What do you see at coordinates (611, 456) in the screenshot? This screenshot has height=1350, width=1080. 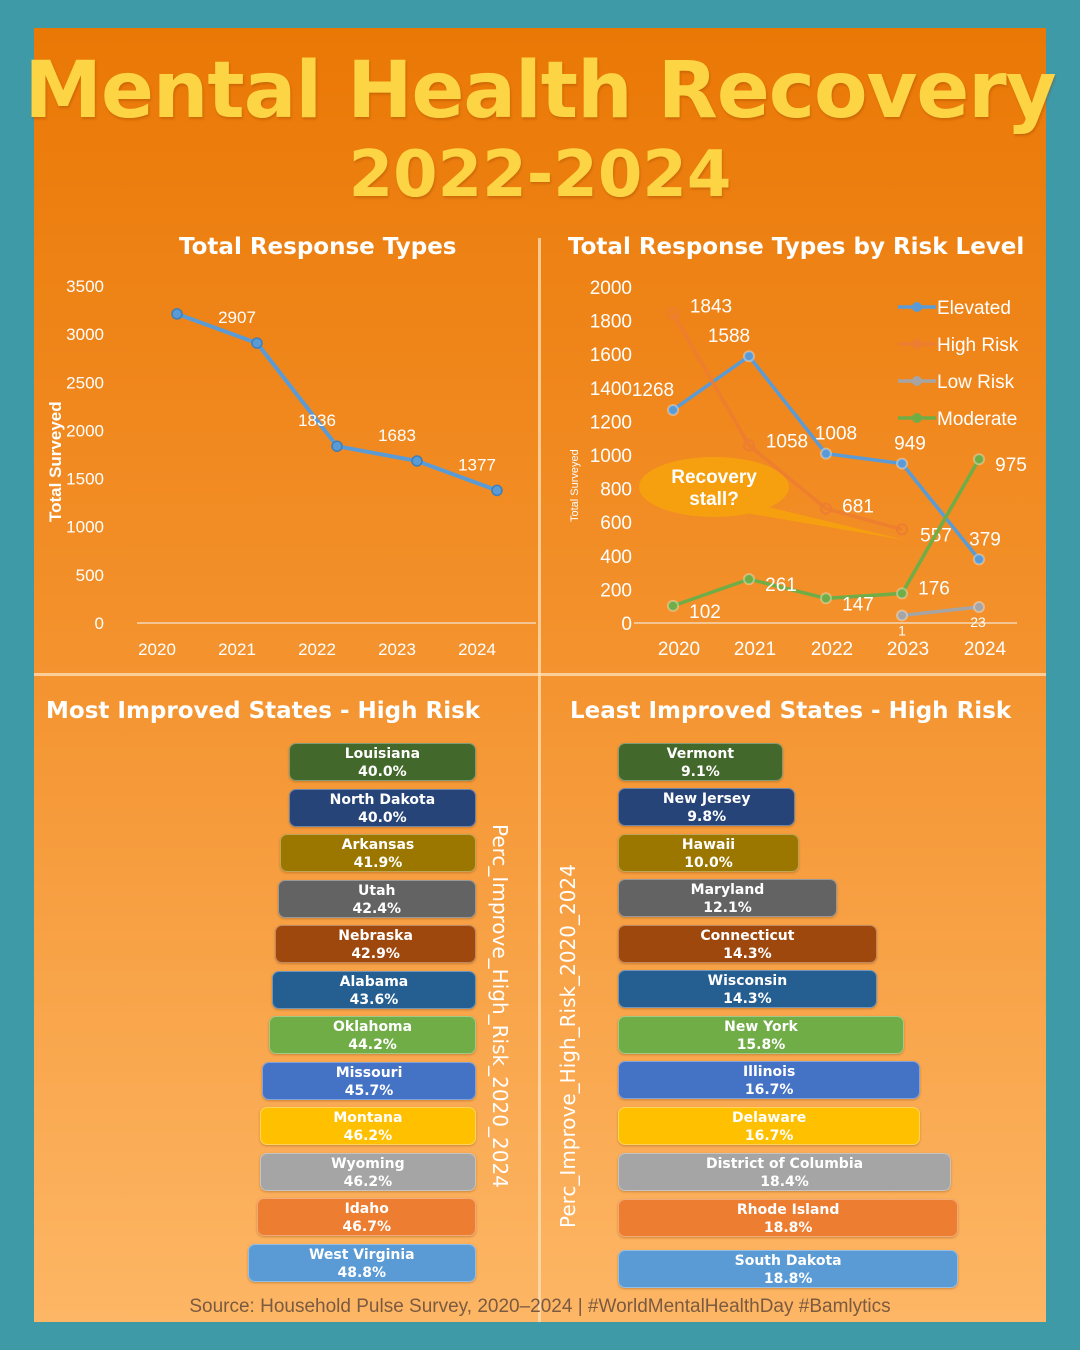 I see `chart2-y-tick: 1000` at bounding box center [611, 456].